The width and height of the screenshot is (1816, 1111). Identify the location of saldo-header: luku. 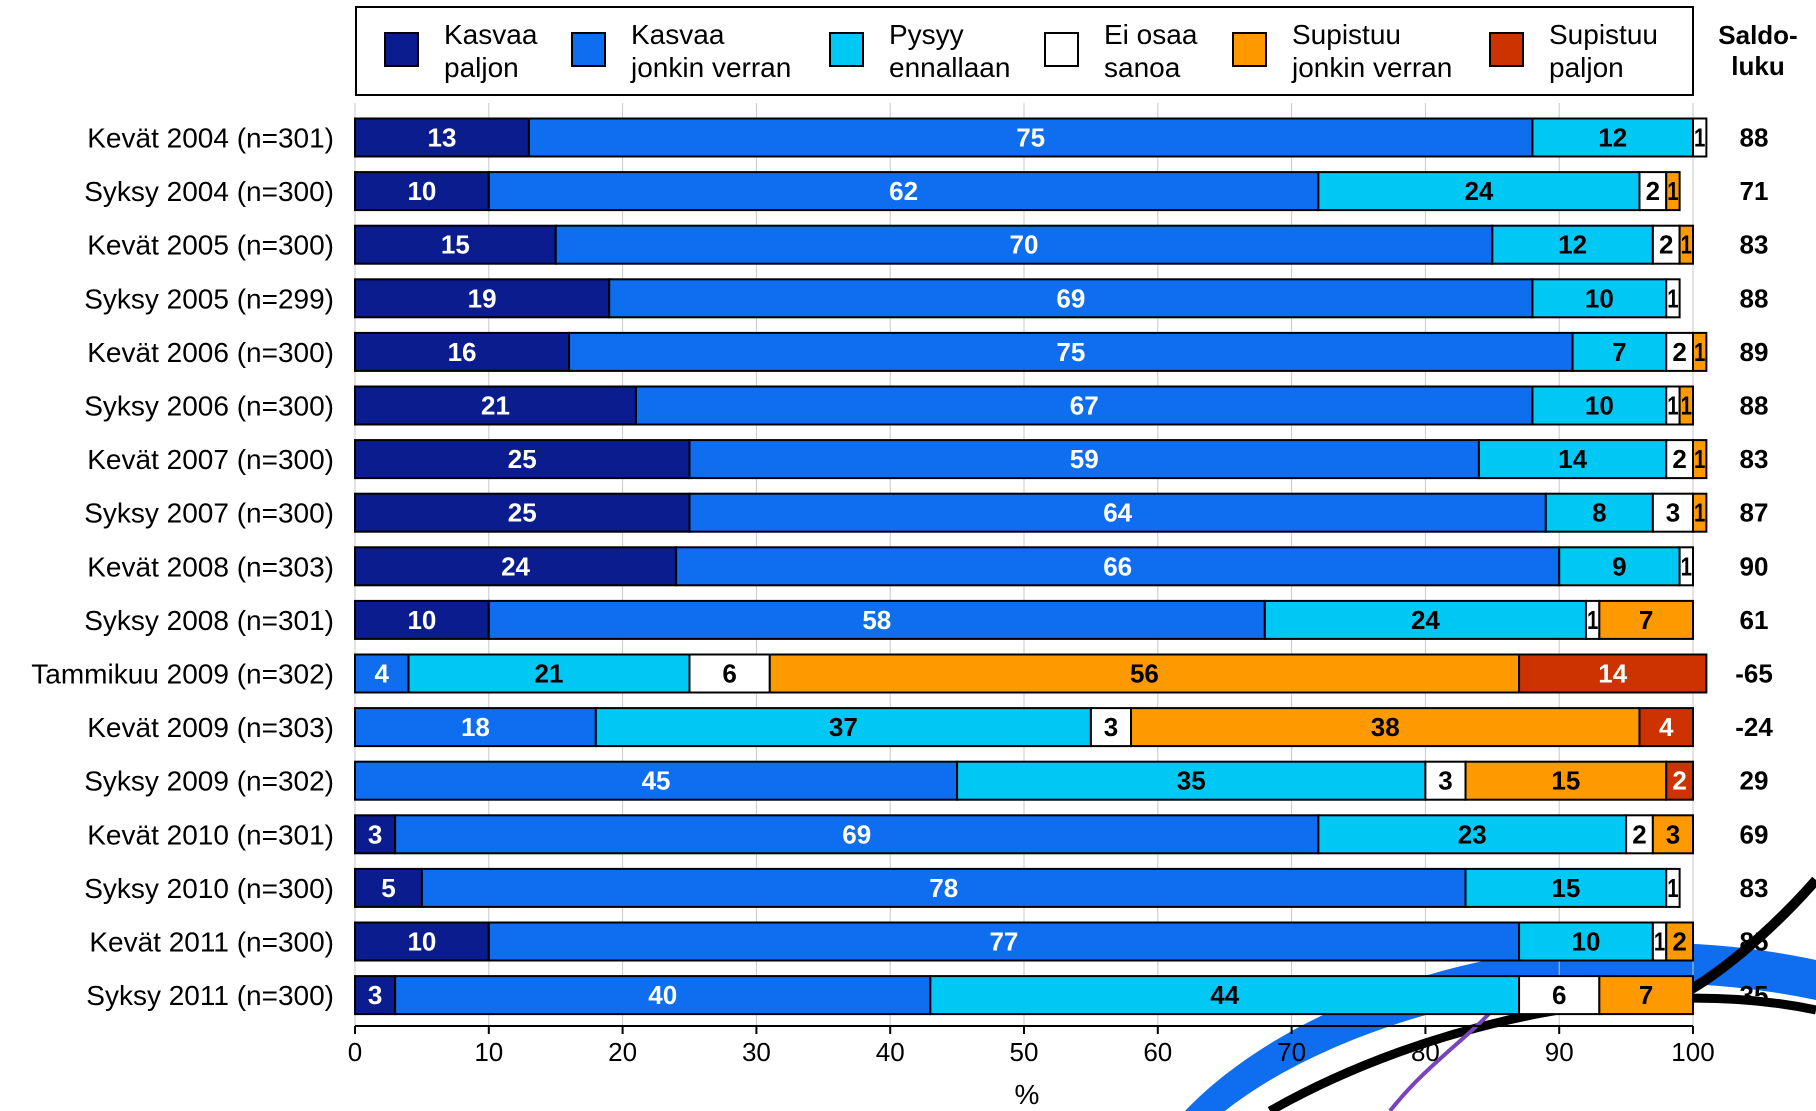
(1757, 66).